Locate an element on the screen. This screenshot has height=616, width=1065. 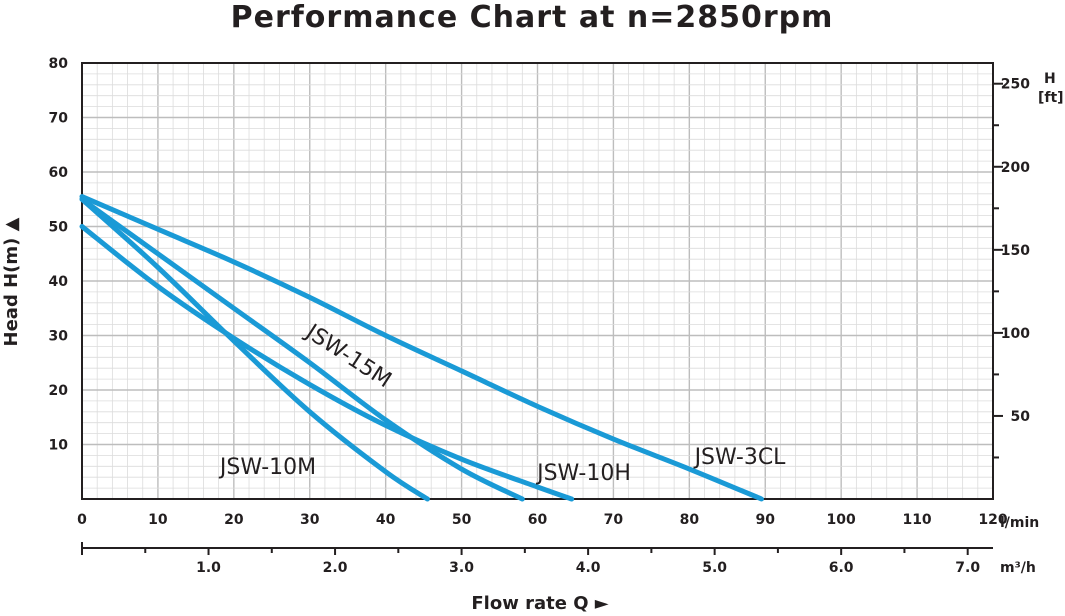
y2-tick-label: 100 is located at coordinates (1015, 334).